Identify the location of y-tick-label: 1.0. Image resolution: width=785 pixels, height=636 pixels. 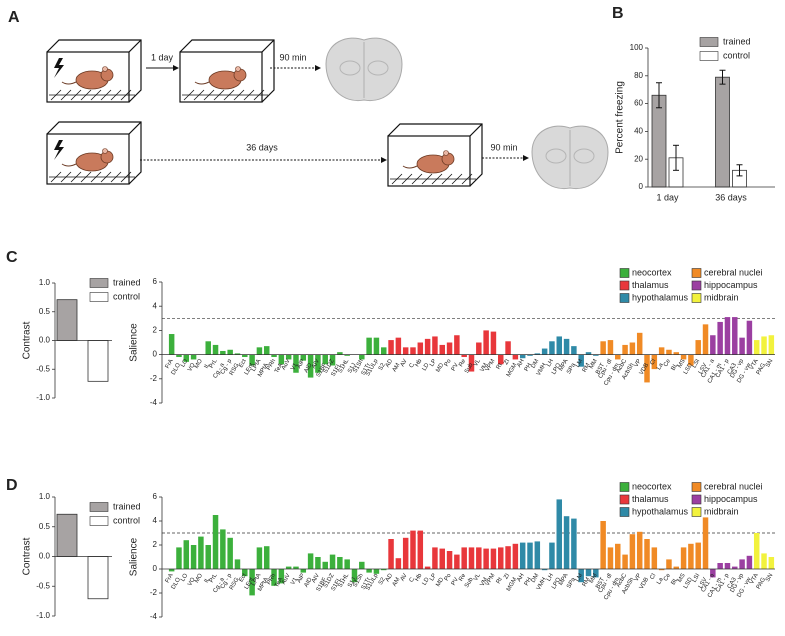
(45, 282).